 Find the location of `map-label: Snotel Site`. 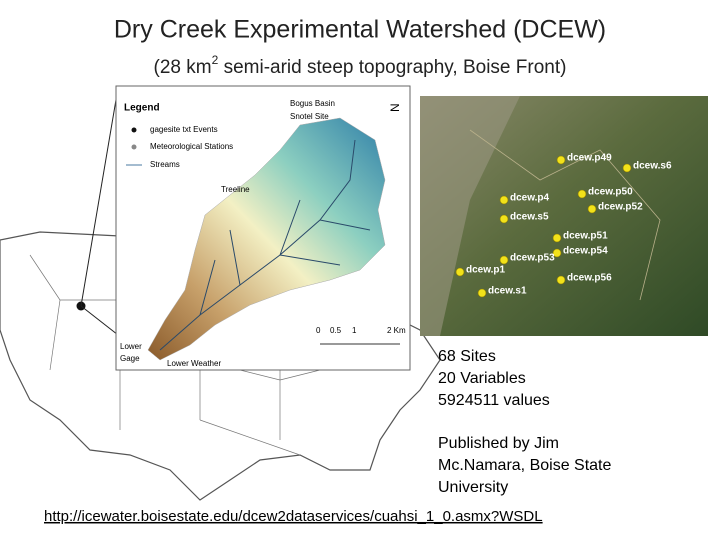

map-label: Snotel Site is located at coordinates (309, 116).